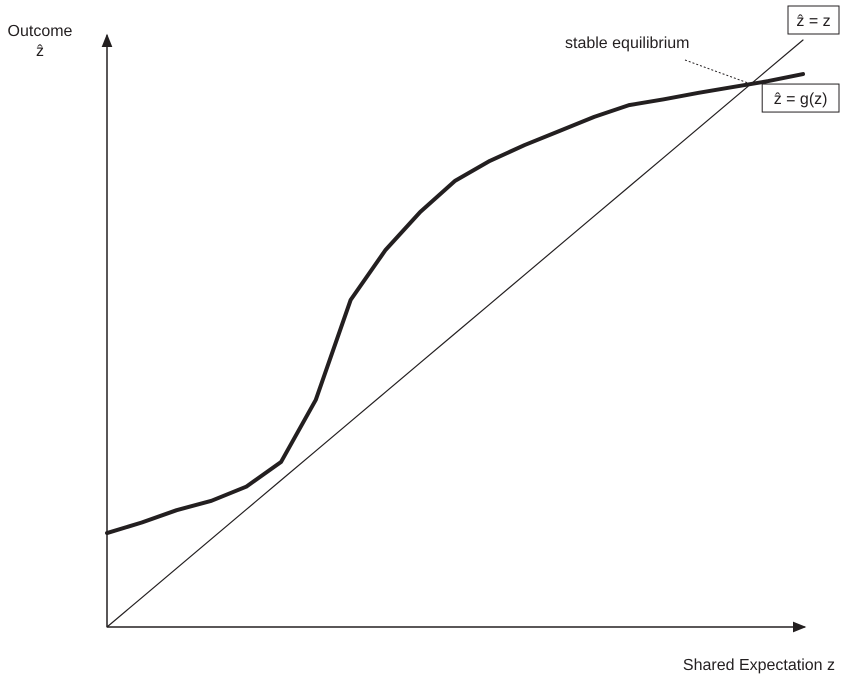  I want to click on series-label: ẑ = g(z), so click(801, 99).